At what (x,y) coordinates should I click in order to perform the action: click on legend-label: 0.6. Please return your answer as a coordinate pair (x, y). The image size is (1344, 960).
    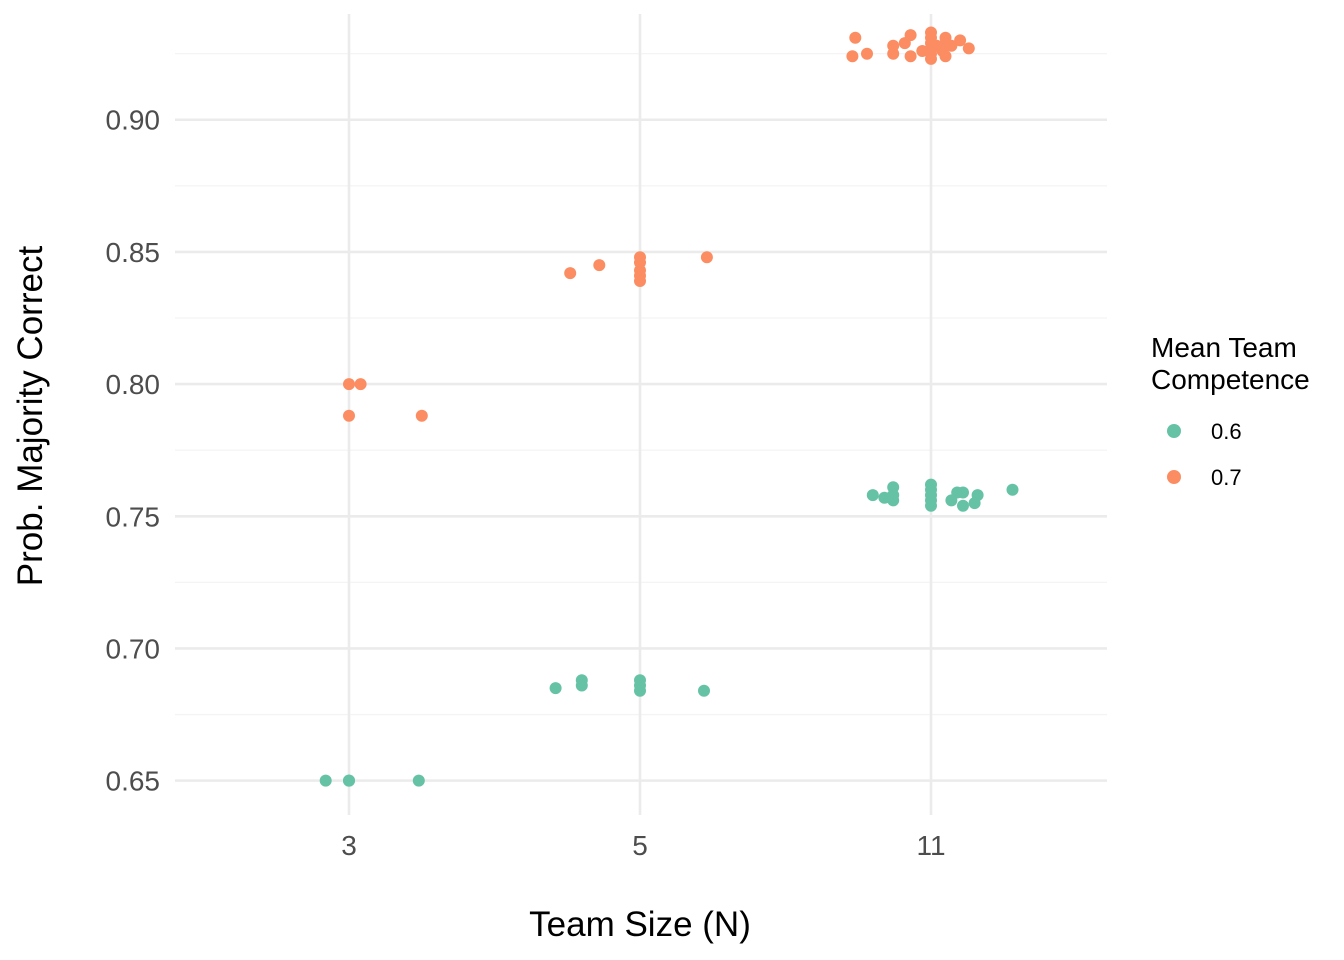
    Looking at the image, I should click on (1226, 431).